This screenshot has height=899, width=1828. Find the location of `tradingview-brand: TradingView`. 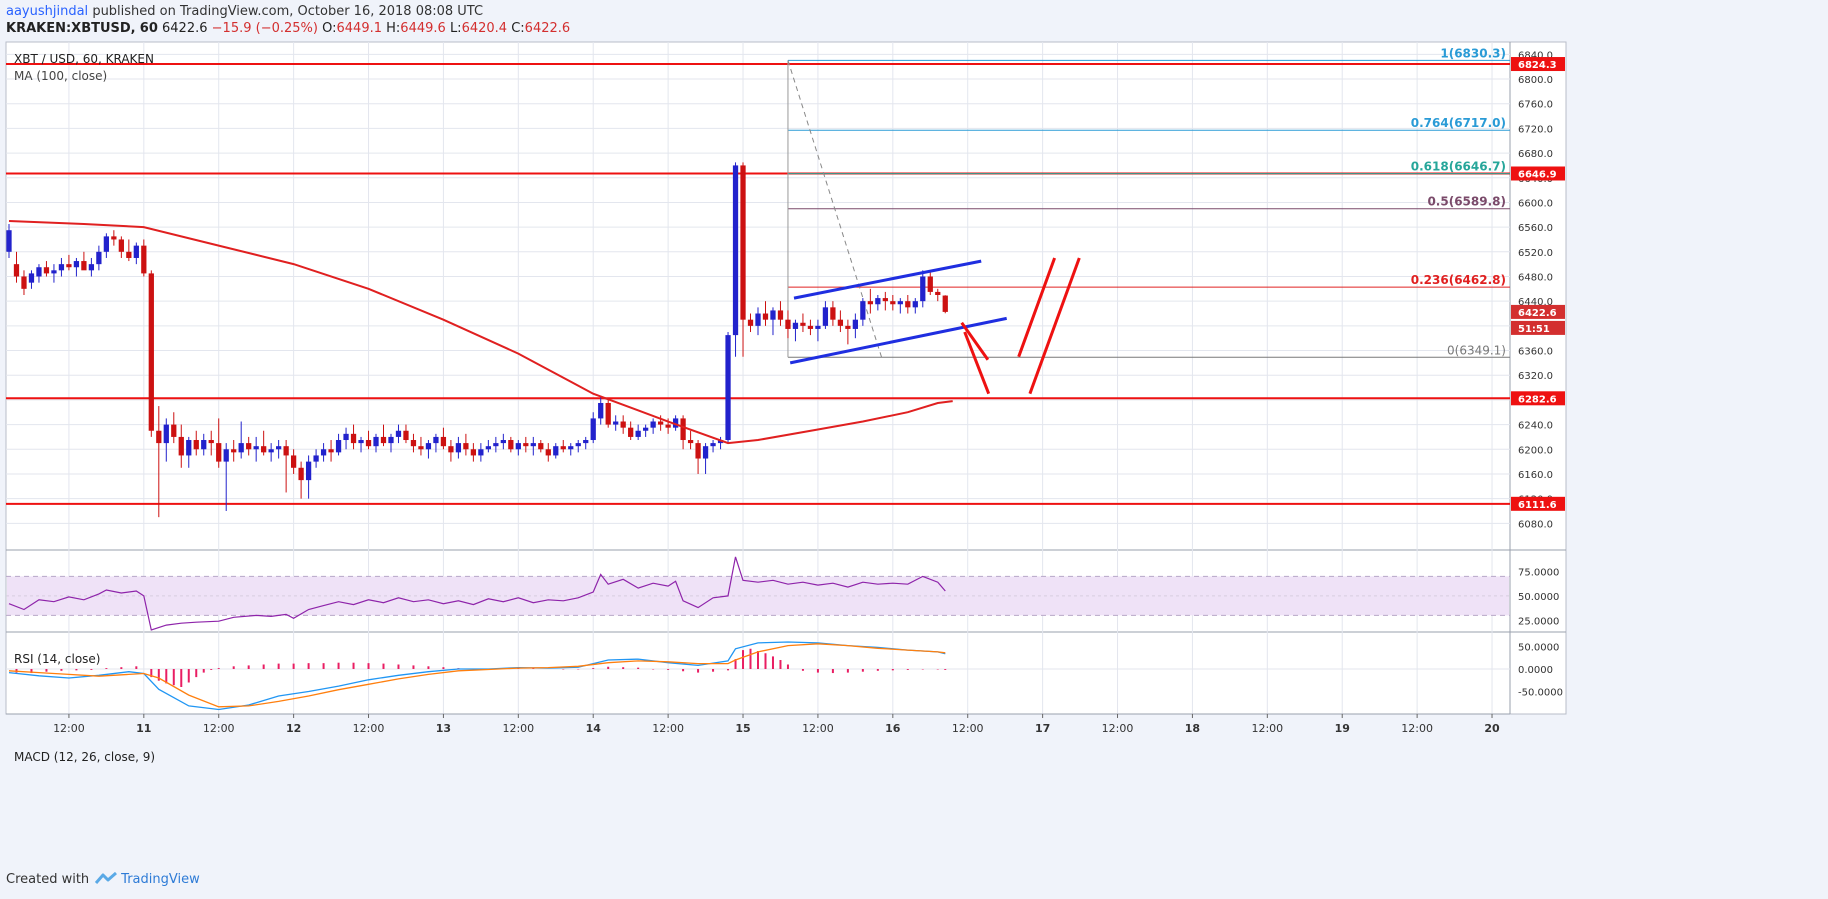

tradingview-brand: TradingView is located at coordinates (160, 879).